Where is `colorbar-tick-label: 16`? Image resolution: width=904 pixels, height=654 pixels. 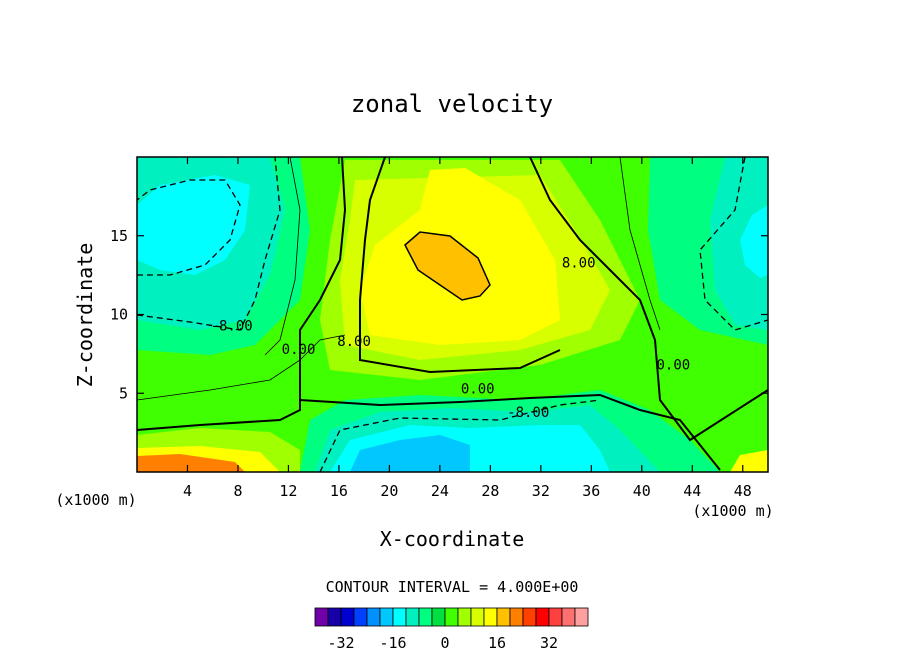
colorbar-tick-label: 16 is located at coordinates (497, 643).